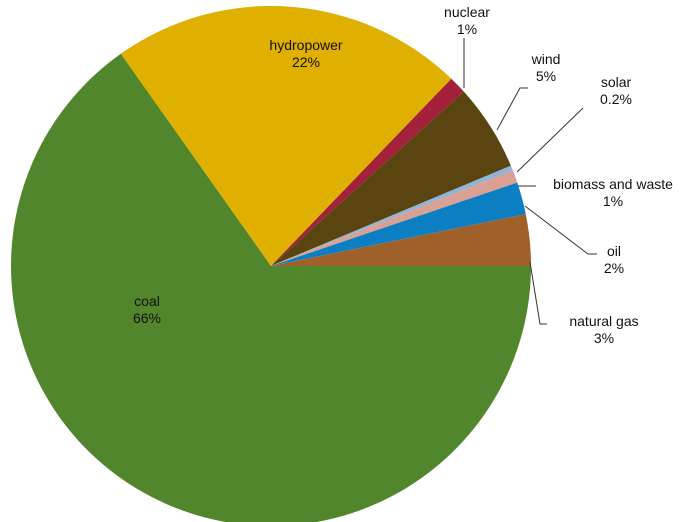 This screenshot has height=522, width=694. What do you see at coordinates (546, 76) in the screenshot?
I see `slice-percent-wind: 5%` at bounding box center [546, 76].